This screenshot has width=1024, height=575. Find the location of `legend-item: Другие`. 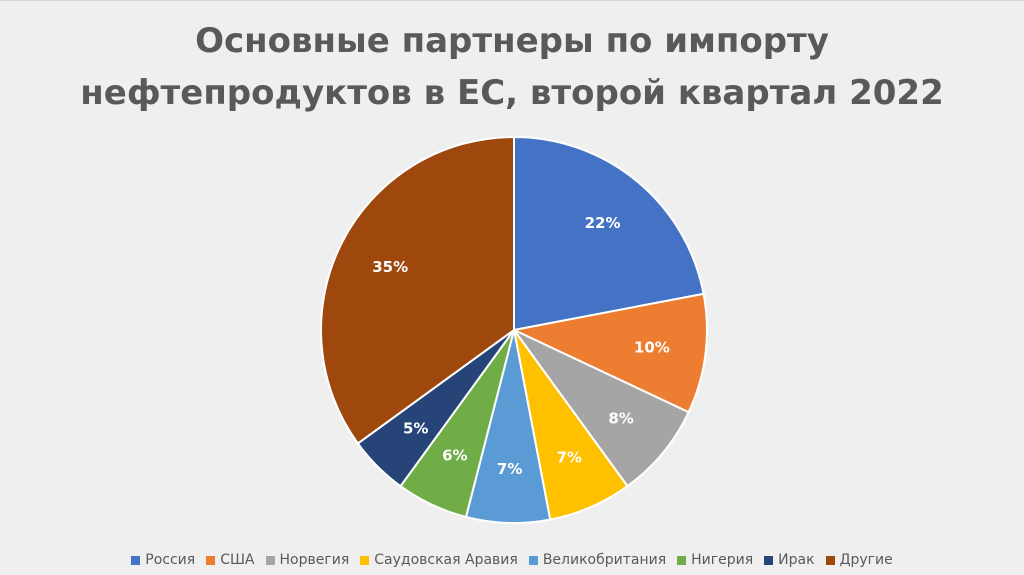

legend-item: Другие is located at coordinates (859, 560).